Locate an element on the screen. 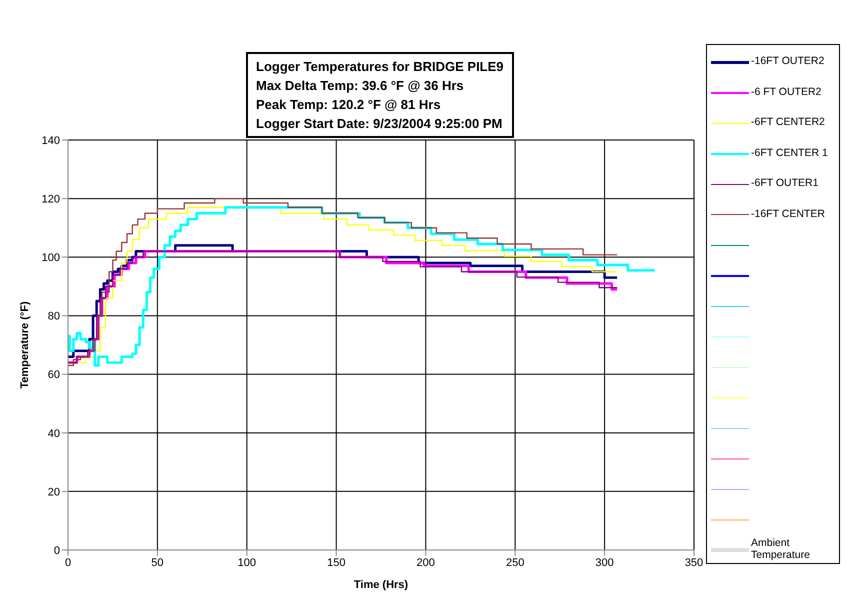 Image resolution: width=848 pixels, height=606 pixels. chart-title: Logger Temperatures for BRIDGE PILE9 is located at coordinates (380, 67).